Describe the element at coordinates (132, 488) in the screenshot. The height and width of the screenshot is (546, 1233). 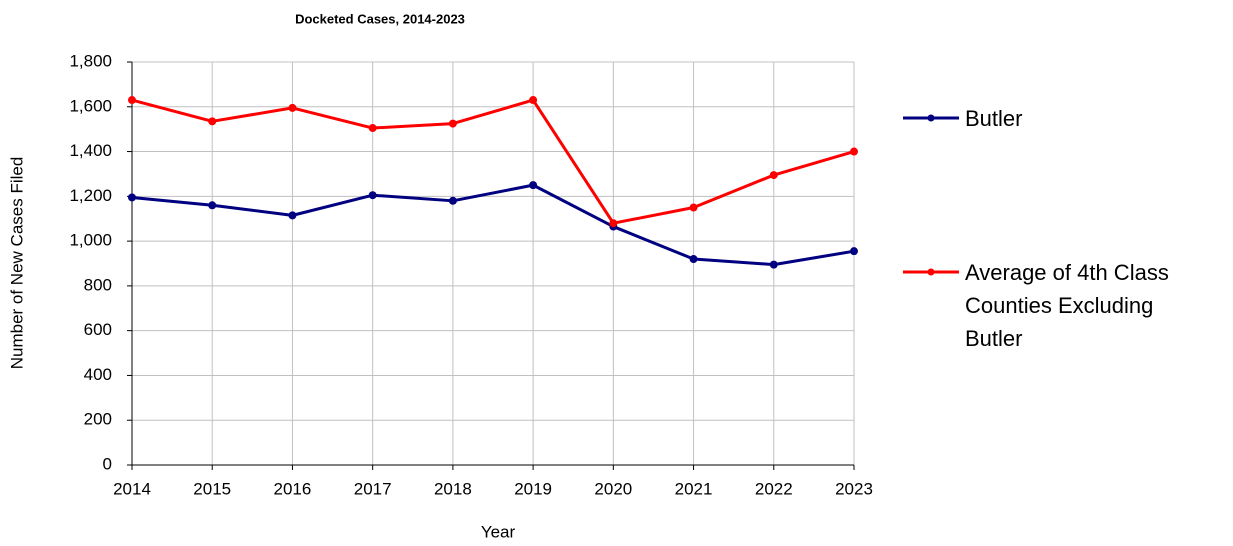
I see `x-tick-label: 2014` at that location.